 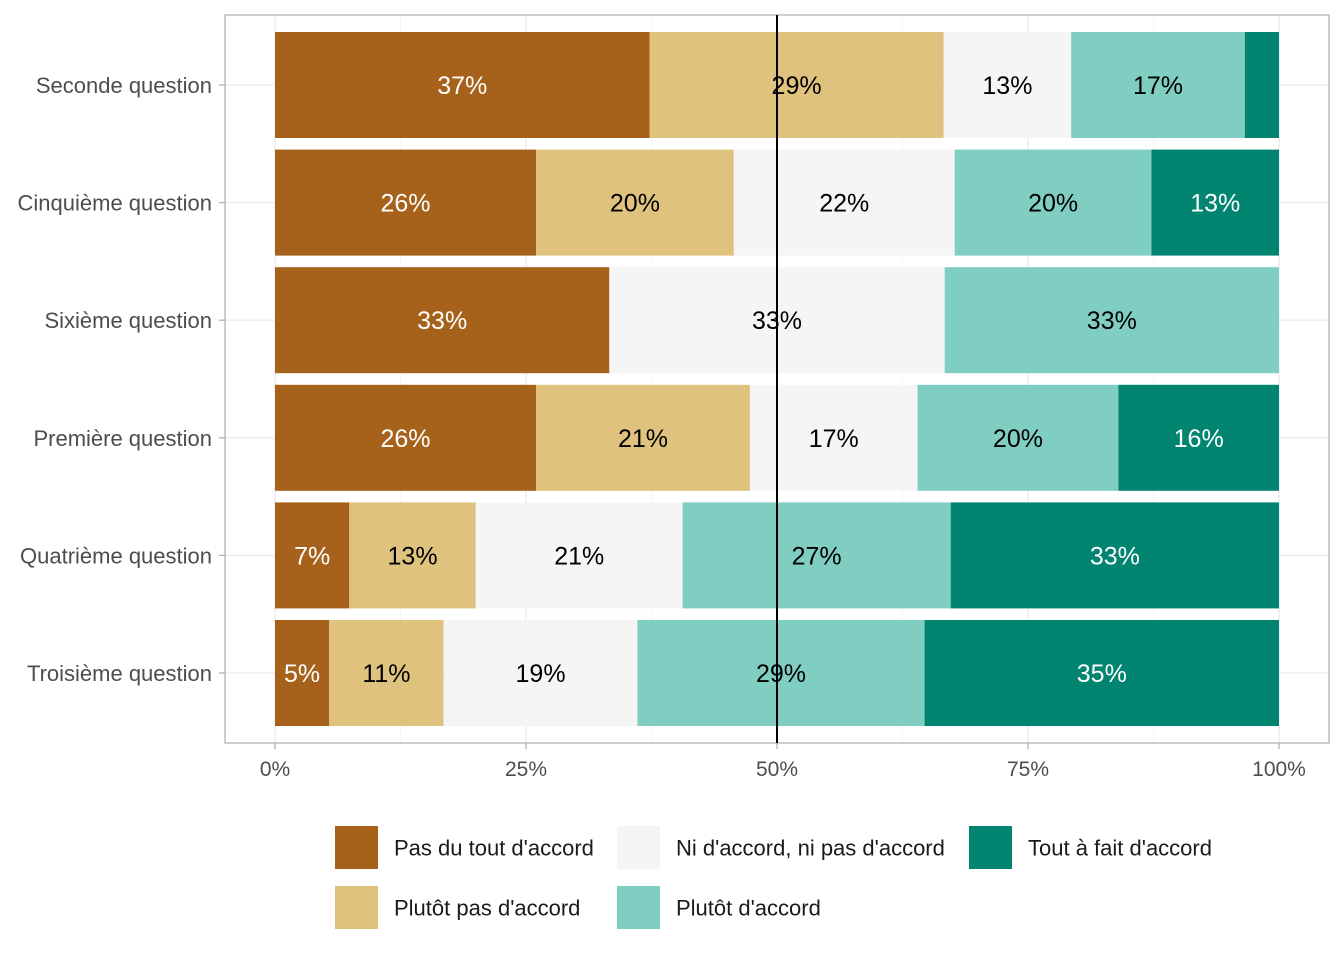 I want to click on data-label: 22%, so click(x=844, y=204).